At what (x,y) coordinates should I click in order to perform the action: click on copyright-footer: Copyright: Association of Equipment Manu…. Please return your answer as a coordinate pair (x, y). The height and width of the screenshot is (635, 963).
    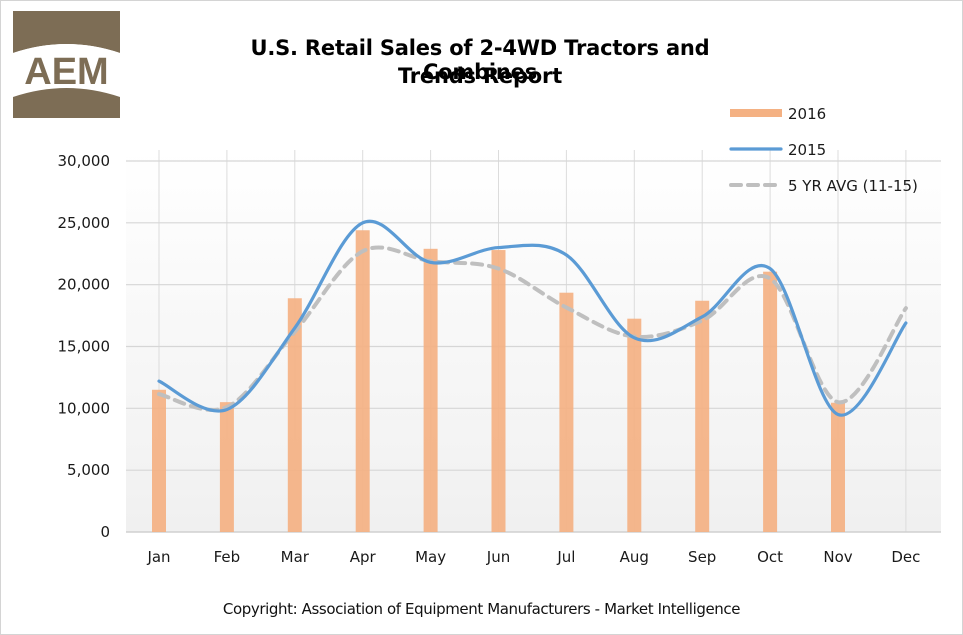
    Looking at the image, I should click on (481, 609).